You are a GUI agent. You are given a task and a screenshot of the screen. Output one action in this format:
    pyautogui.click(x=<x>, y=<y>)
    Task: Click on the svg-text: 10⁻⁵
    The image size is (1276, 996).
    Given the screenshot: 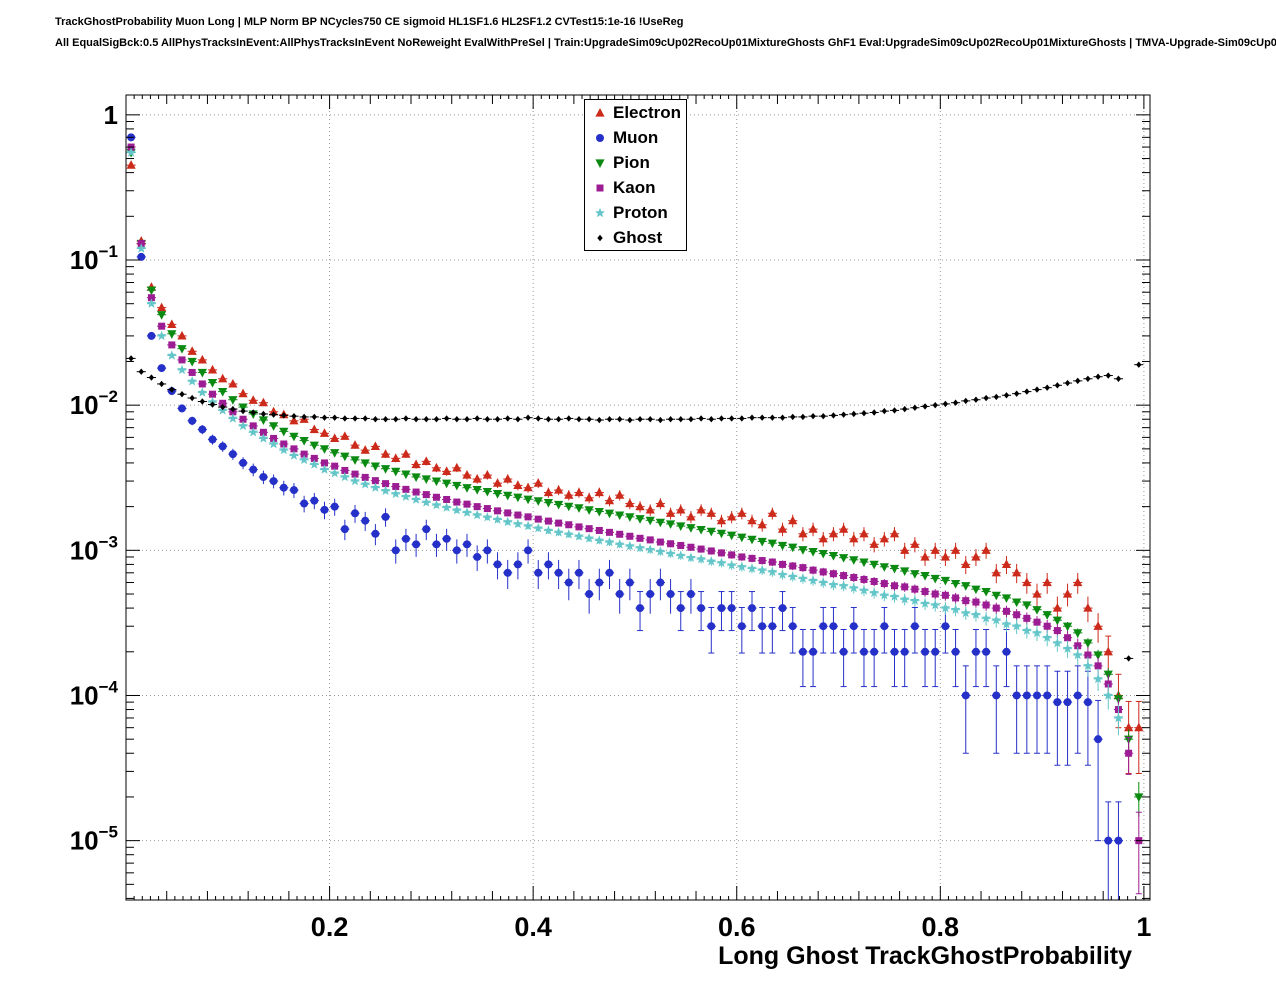 What is the action you would take?
    pyautogui.click(x=94, y=839)
    